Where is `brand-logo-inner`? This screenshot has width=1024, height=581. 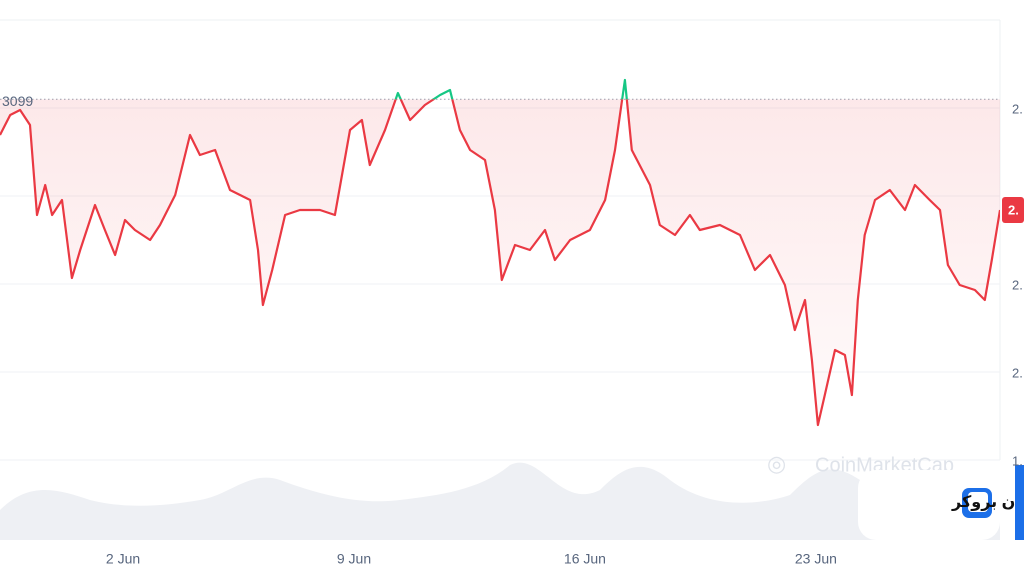
brand-logo-inner is located at coordinates (978, 502).